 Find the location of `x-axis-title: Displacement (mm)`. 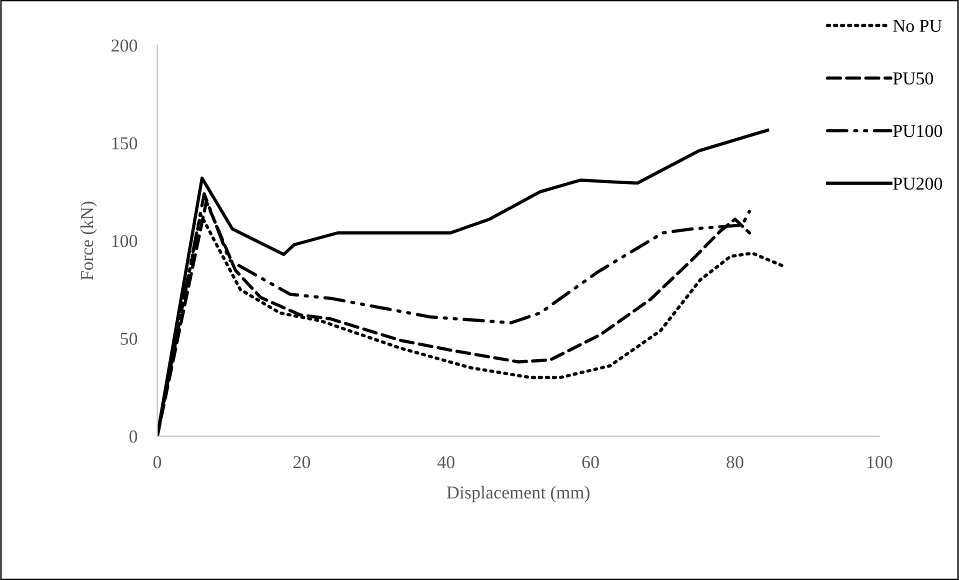

x-axis-title: Displacement (mm) is located at coordinates (518, 494).